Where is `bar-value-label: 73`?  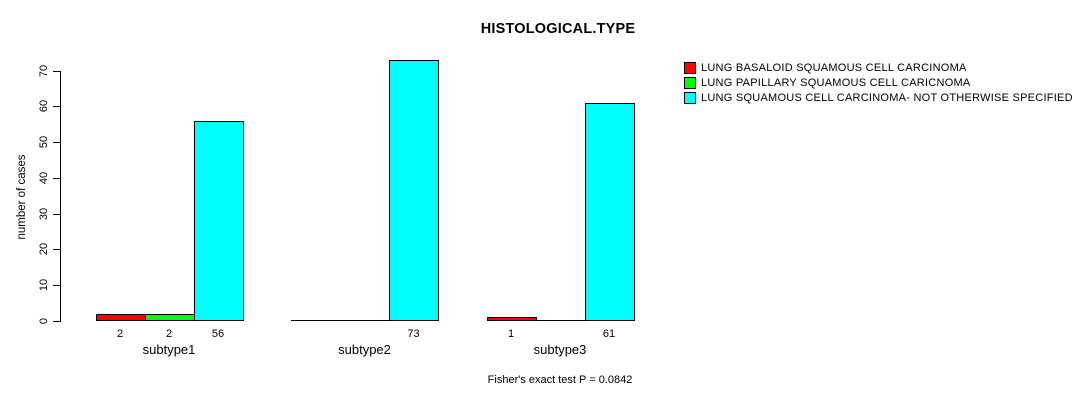
bar-value-label: 73 is located at coordinates (413, 333).